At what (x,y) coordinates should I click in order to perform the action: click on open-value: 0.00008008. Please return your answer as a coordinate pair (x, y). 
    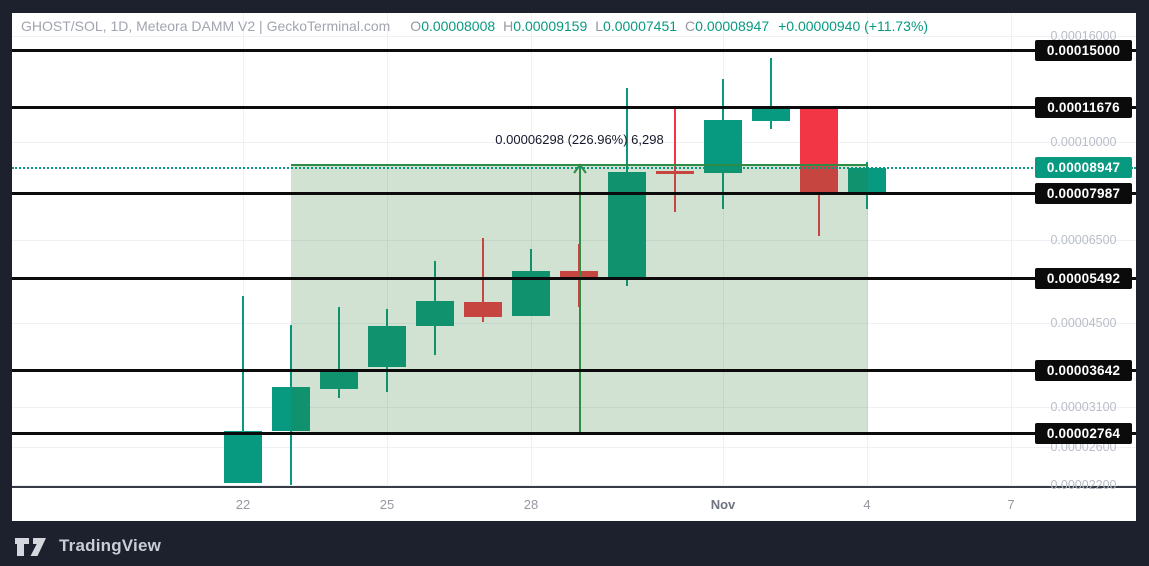
    Looking at the image, I should click on (458, 26).